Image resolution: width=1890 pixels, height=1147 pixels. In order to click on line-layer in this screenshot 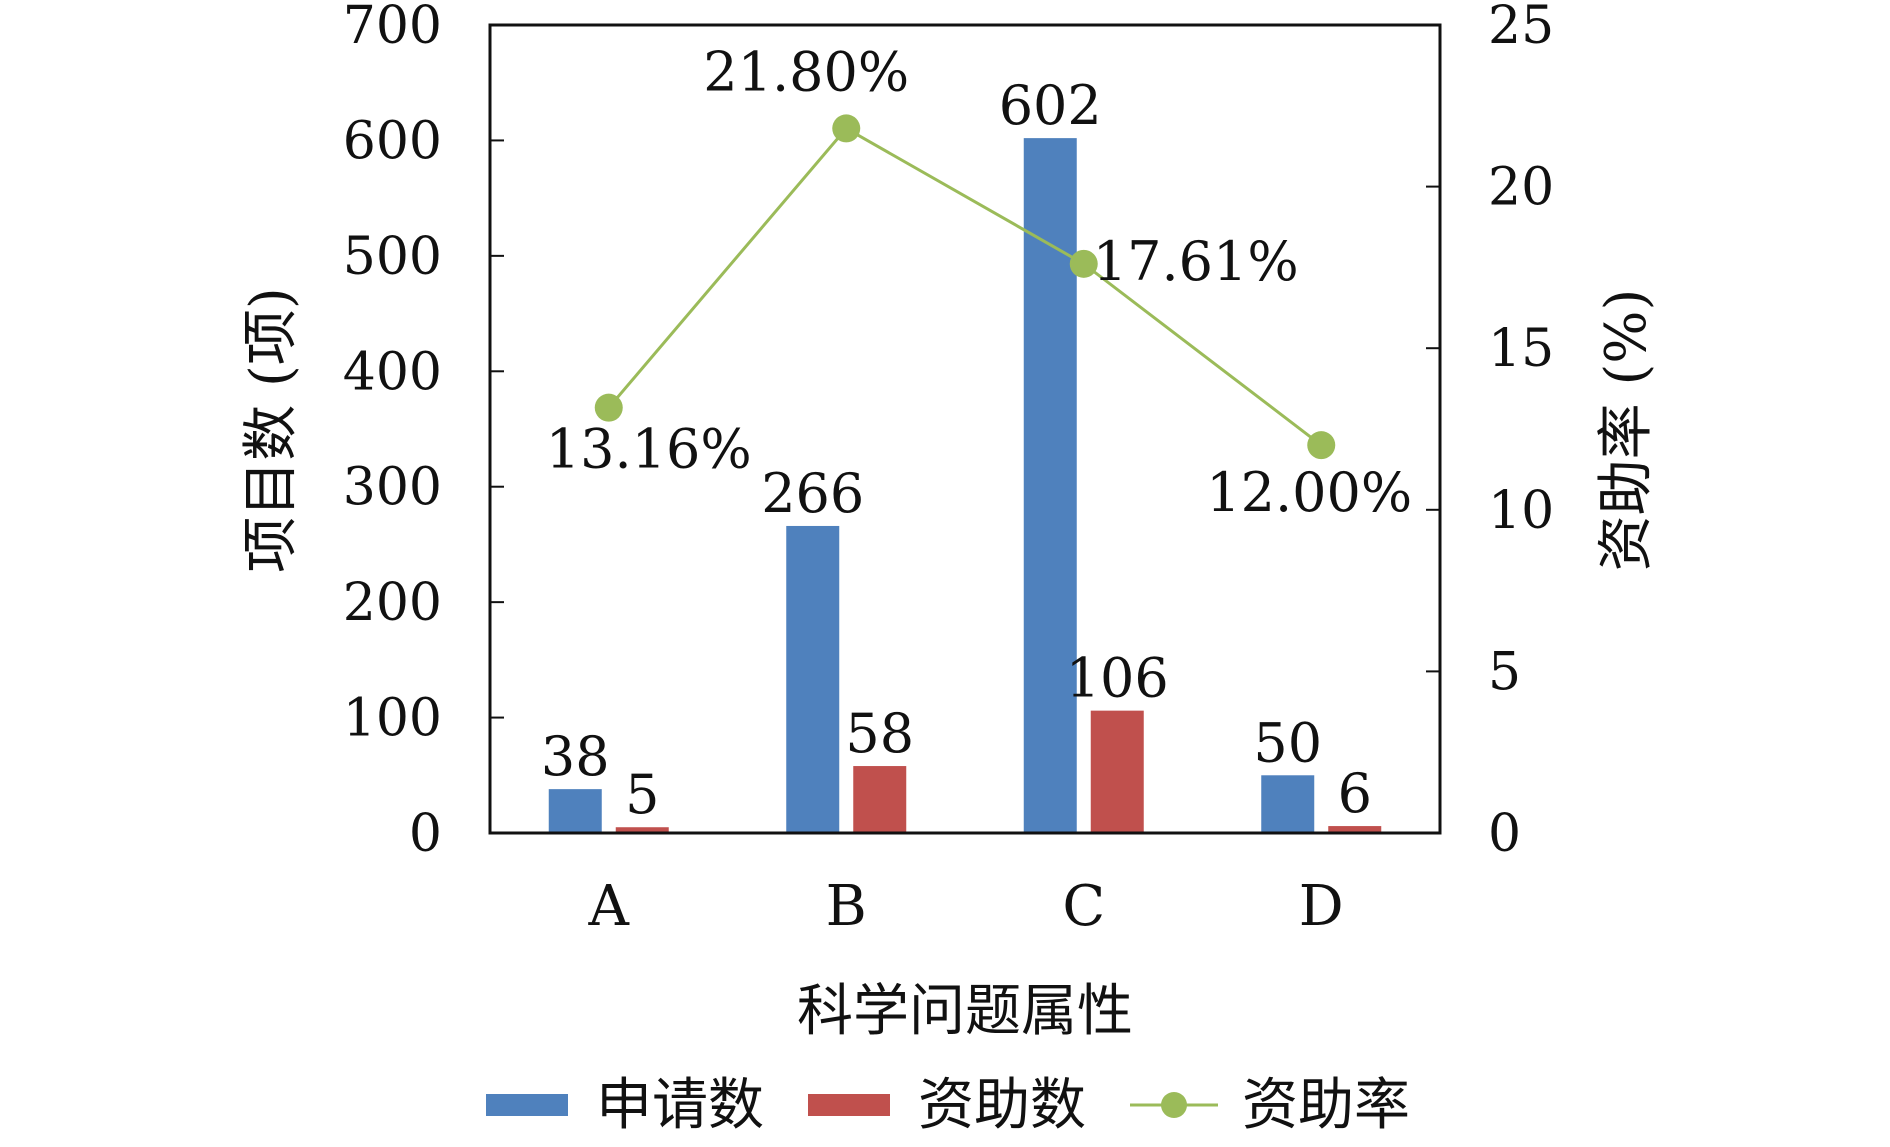, I will do `click(965, 287)`.